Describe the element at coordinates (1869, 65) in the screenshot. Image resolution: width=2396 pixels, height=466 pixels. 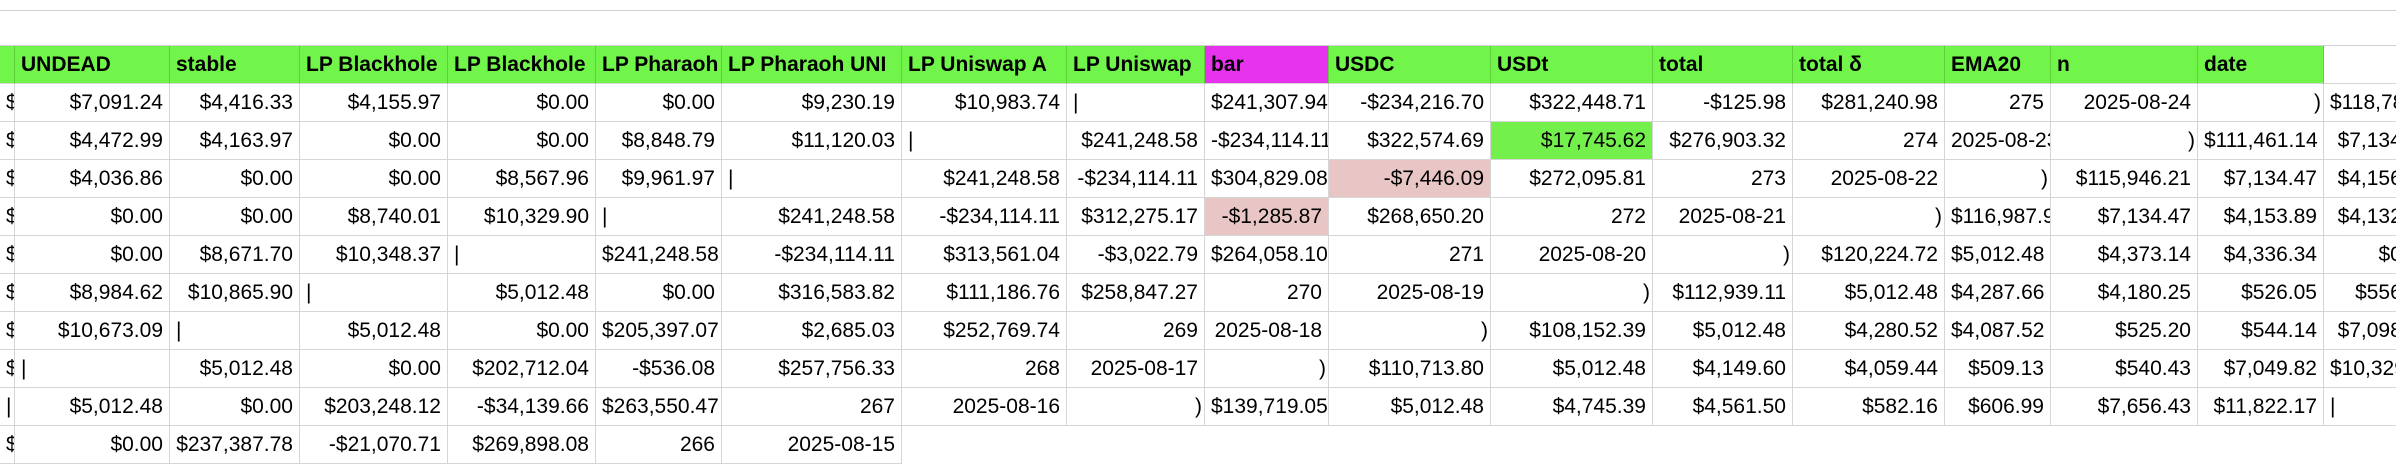
I see `header-cell-12: total δ` at that location.